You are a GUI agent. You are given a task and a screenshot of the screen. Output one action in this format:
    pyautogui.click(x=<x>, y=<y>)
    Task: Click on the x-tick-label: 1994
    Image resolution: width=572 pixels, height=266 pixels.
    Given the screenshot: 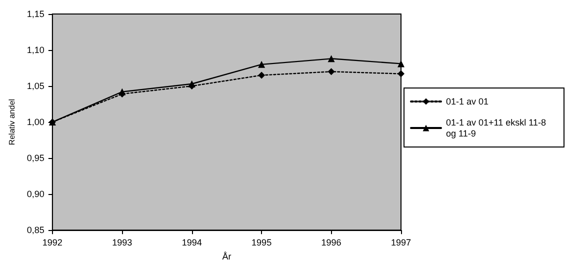 What is the action you would take?
    pyautogui.click(x=192, y=243)
    